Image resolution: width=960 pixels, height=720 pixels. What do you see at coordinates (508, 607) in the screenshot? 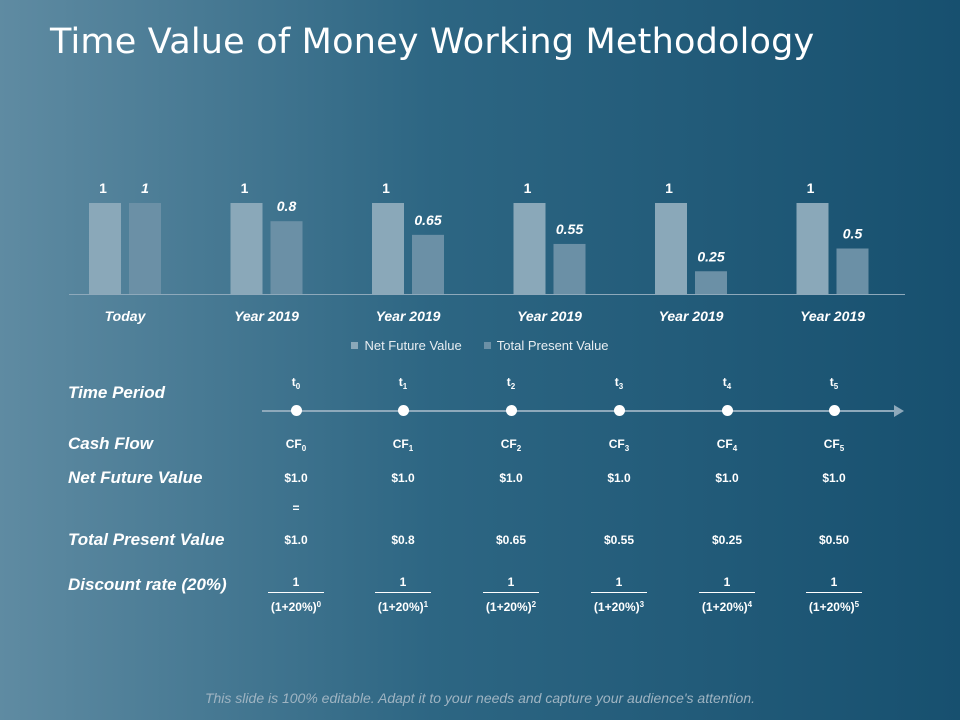
I see `discount-denominator-2-base: (1+20%)` at bounding box center [508, 607].